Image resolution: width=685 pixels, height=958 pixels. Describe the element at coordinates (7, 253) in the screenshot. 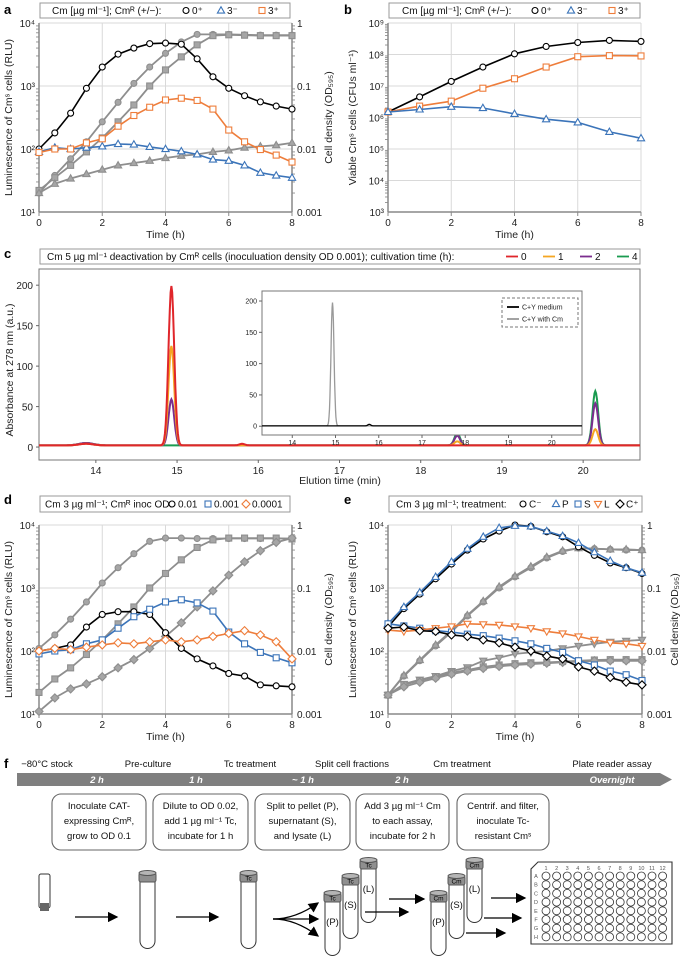

I see `panel-letter: c` at that location.